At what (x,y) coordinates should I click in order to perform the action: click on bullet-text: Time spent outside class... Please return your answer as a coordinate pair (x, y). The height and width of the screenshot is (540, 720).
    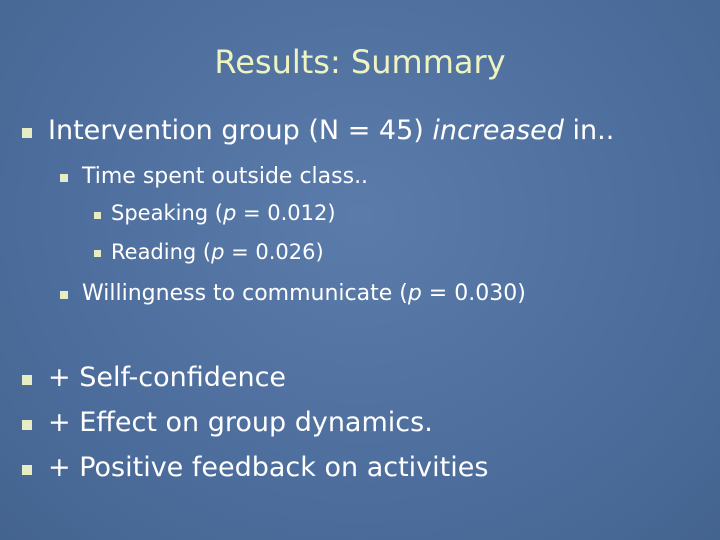
    Looking at the image, I should click on (225, 177).